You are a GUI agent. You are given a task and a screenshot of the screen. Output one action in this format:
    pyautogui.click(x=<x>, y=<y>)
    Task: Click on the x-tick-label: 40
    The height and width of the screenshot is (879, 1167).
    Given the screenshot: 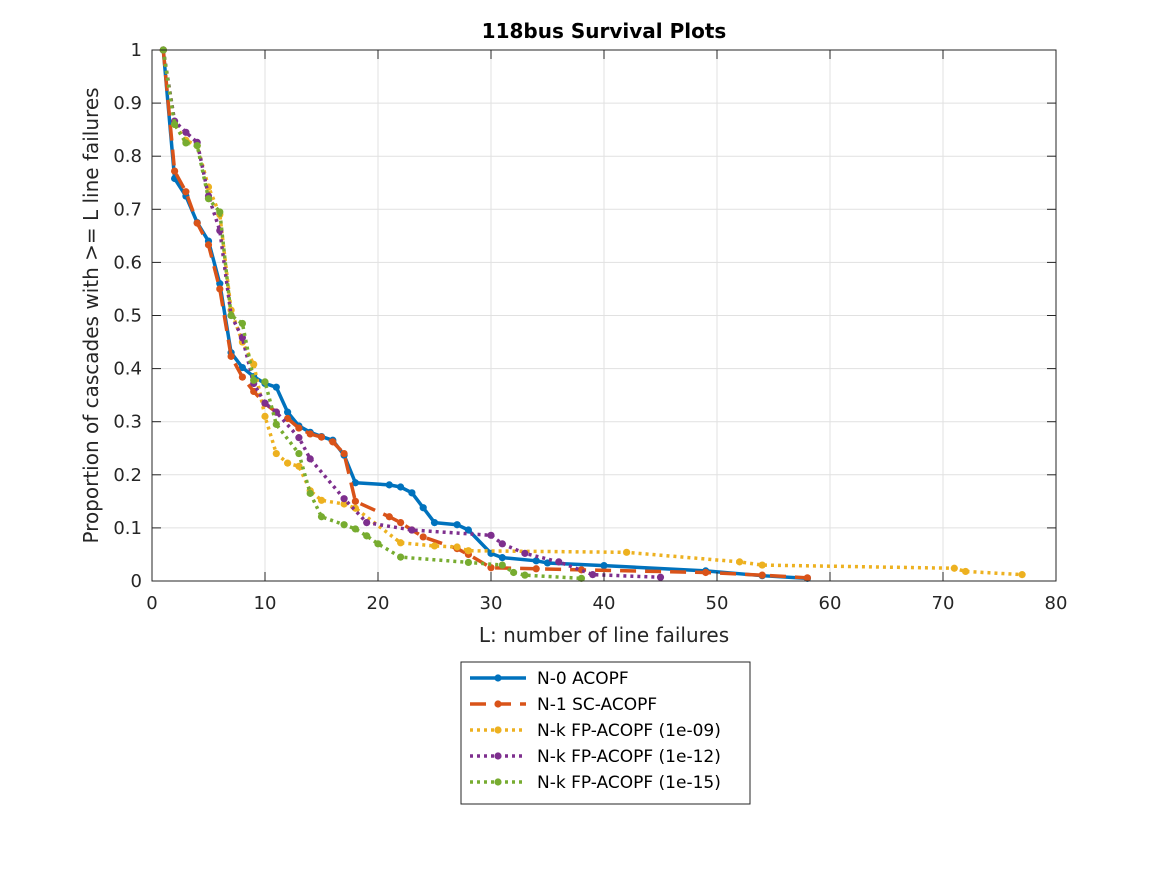 What is the action you would take?
    pyautogui.click(x=604, y=603)
    